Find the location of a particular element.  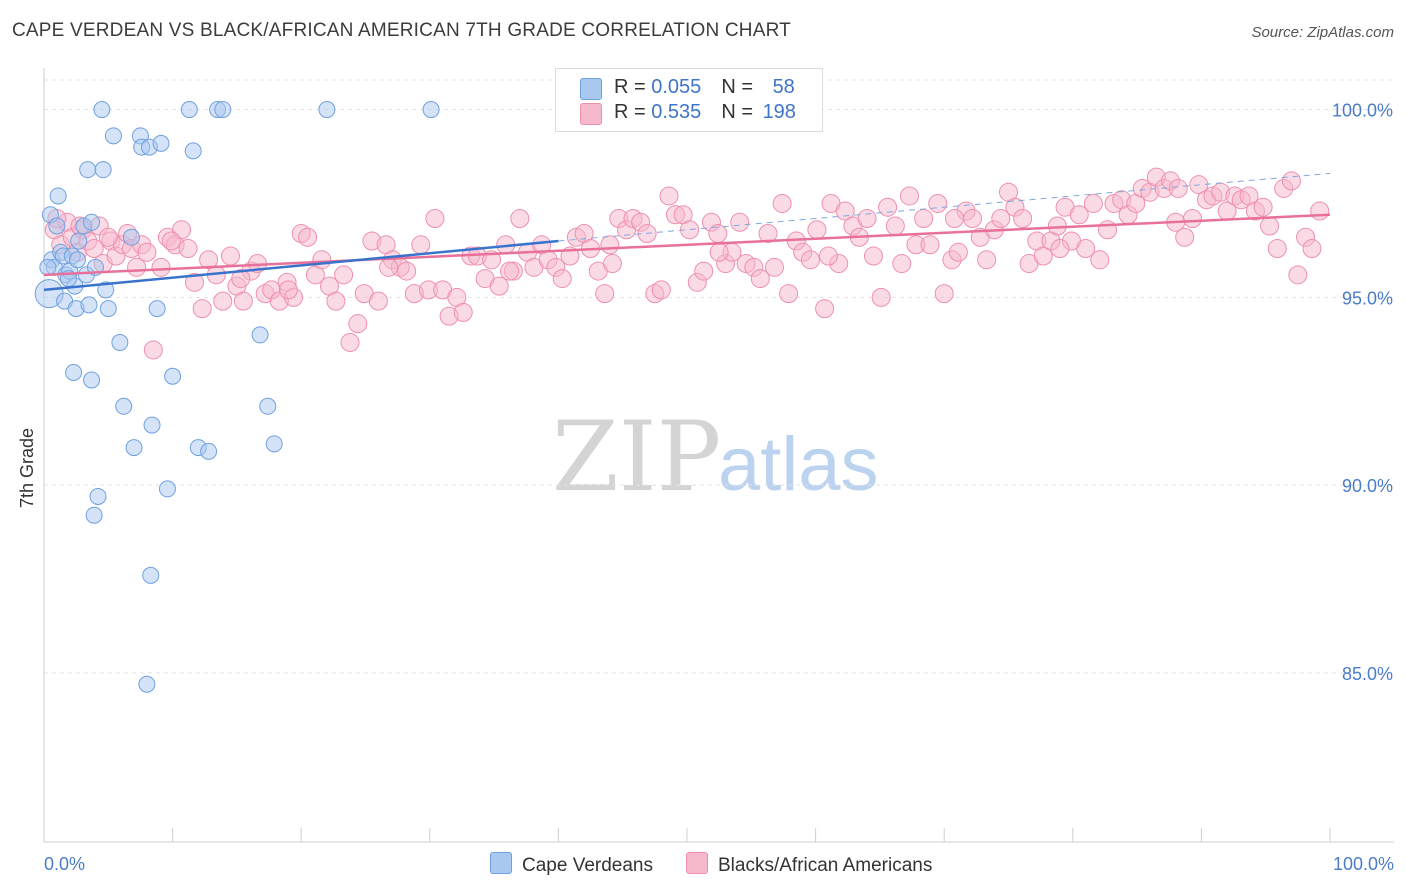

bottom-legend-blacks-african-americans: Blacks/African Americans is located at coordinates (809, 864).